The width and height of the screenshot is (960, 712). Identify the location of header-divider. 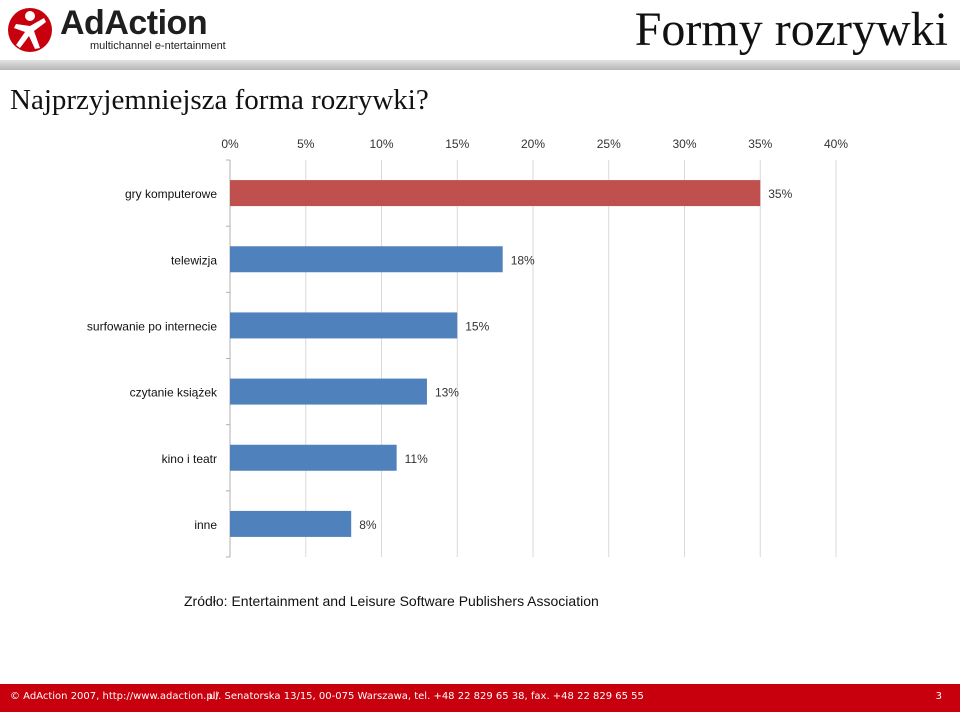
(480, 65).